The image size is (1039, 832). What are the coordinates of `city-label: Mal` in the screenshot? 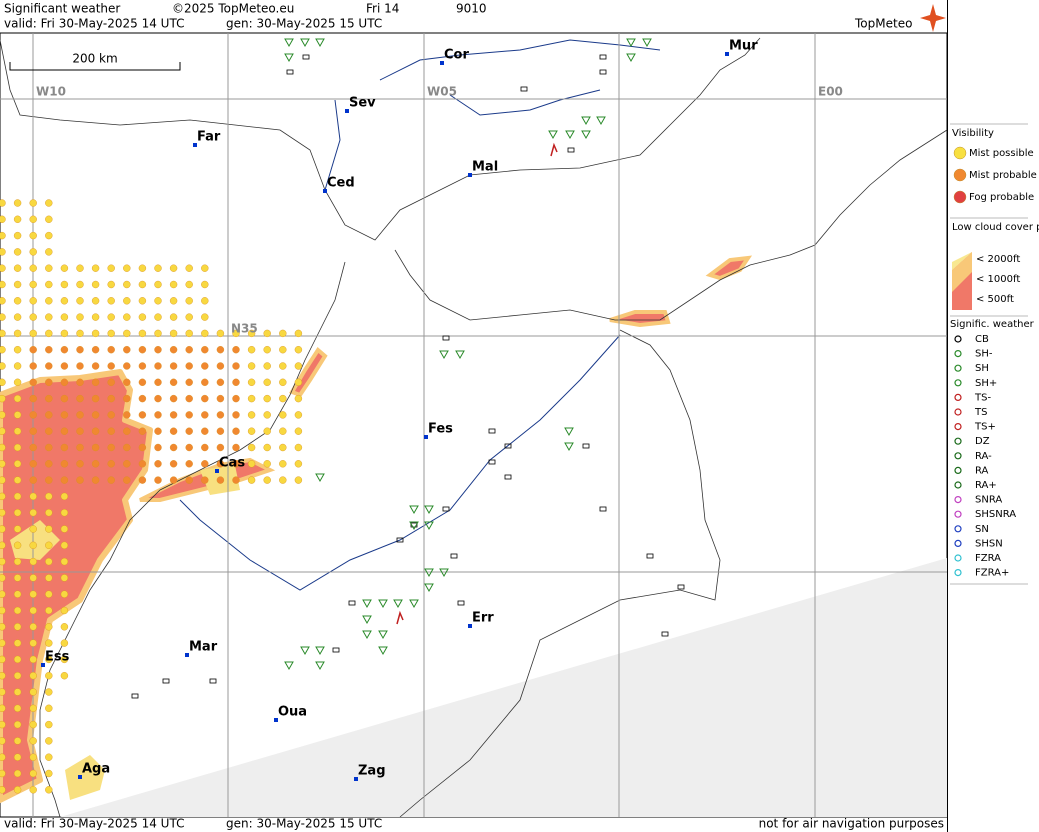 It's located at (485, 167).